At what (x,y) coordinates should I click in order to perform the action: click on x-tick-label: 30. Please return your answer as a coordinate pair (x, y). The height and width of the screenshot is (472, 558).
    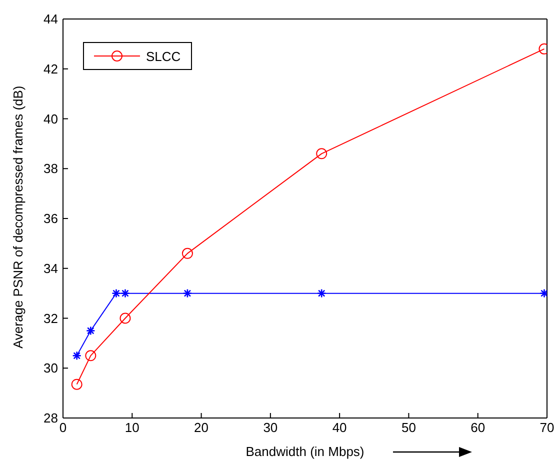
    Looking at the image, I should click on (270, 428).